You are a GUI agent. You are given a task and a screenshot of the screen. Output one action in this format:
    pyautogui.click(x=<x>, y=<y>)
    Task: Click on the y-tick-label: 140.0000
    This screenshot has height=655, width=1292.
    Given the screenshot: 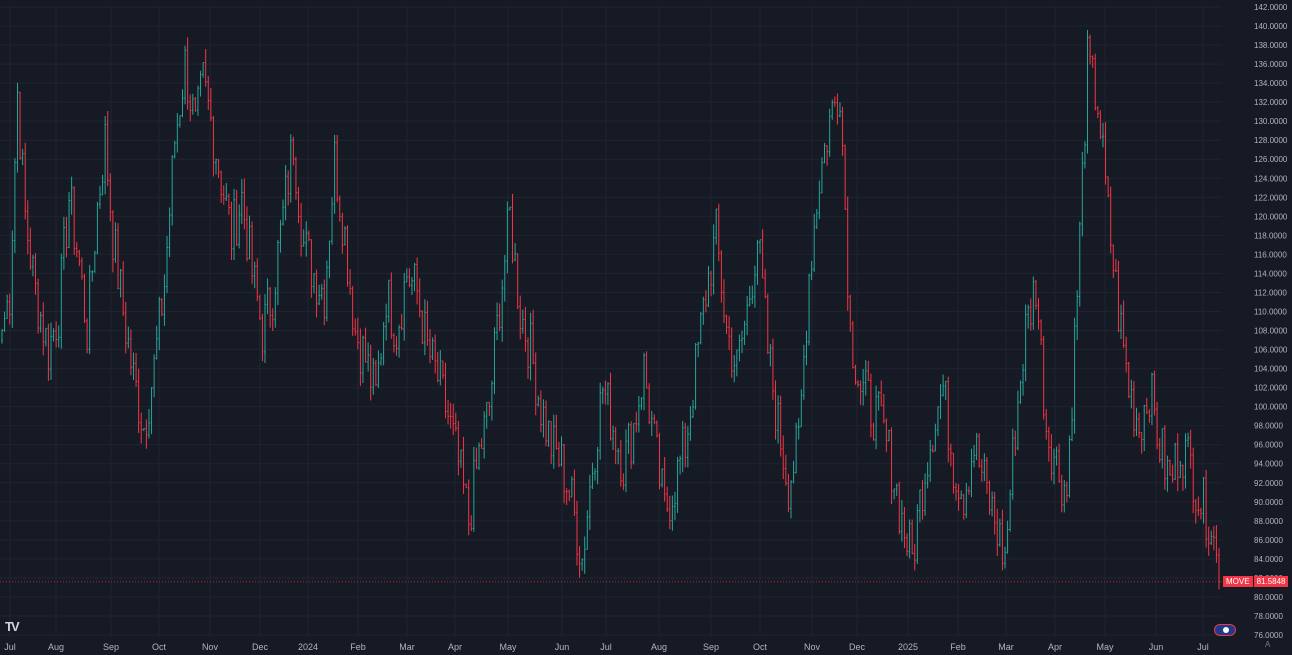 What is the action you would take?
    pyautogui.click(x=1271, y=26)
    